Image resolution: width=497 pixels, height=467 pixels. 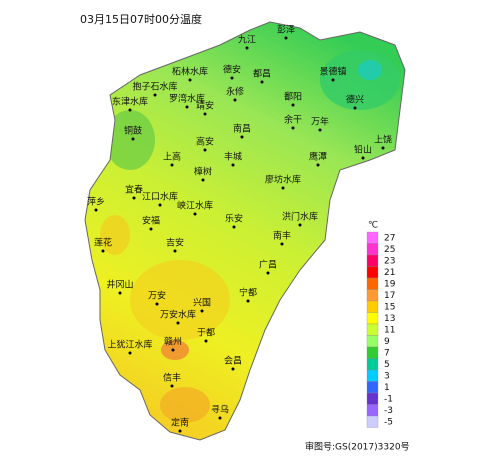 I want to click on city-label: 万安, so click(x=157, y=296).